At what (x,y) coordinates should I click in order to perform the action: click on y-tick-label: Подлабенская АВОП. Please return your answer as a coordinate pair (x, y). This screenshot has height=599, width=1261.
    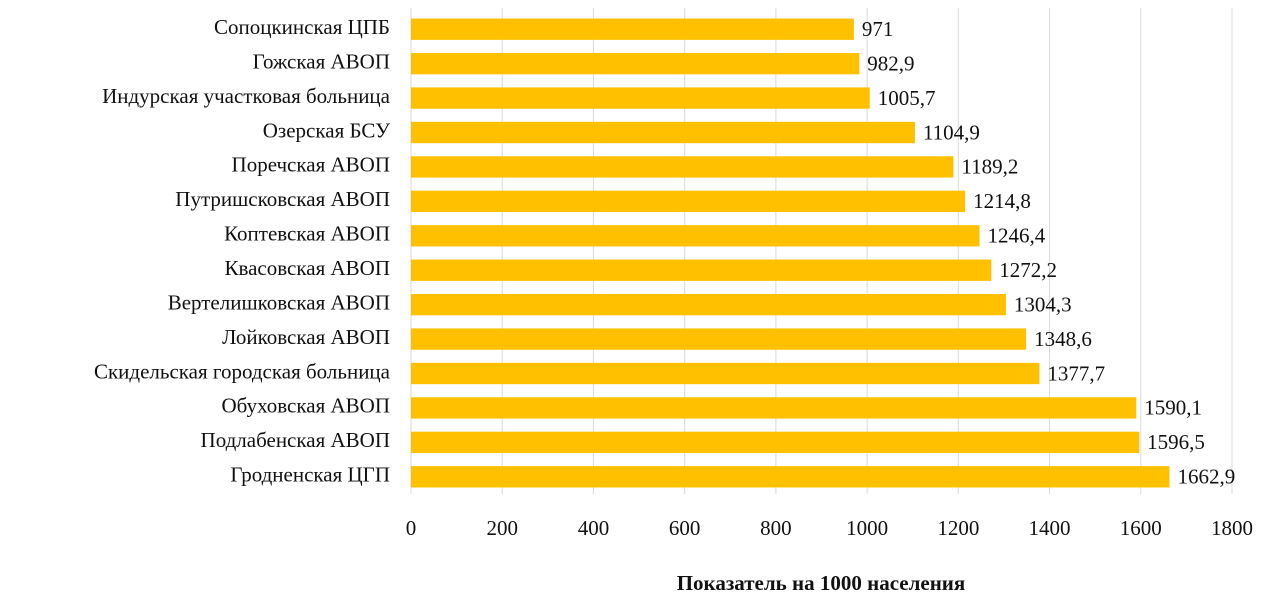
    Looking at the image, I should click on (295, 440).